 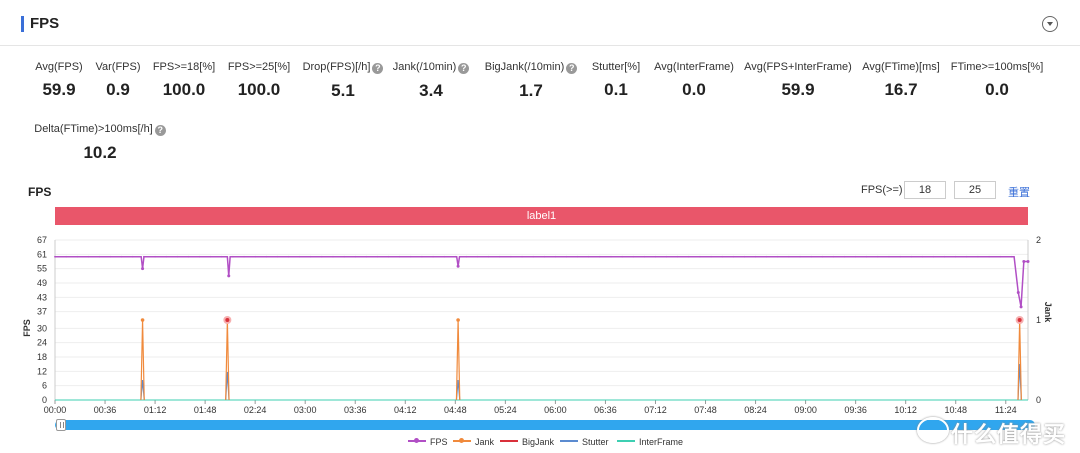 What do you see at coordinates (1050, 24) in the screenshot?
I see `chevron-down-icon` at bounding box center [1050, 24].